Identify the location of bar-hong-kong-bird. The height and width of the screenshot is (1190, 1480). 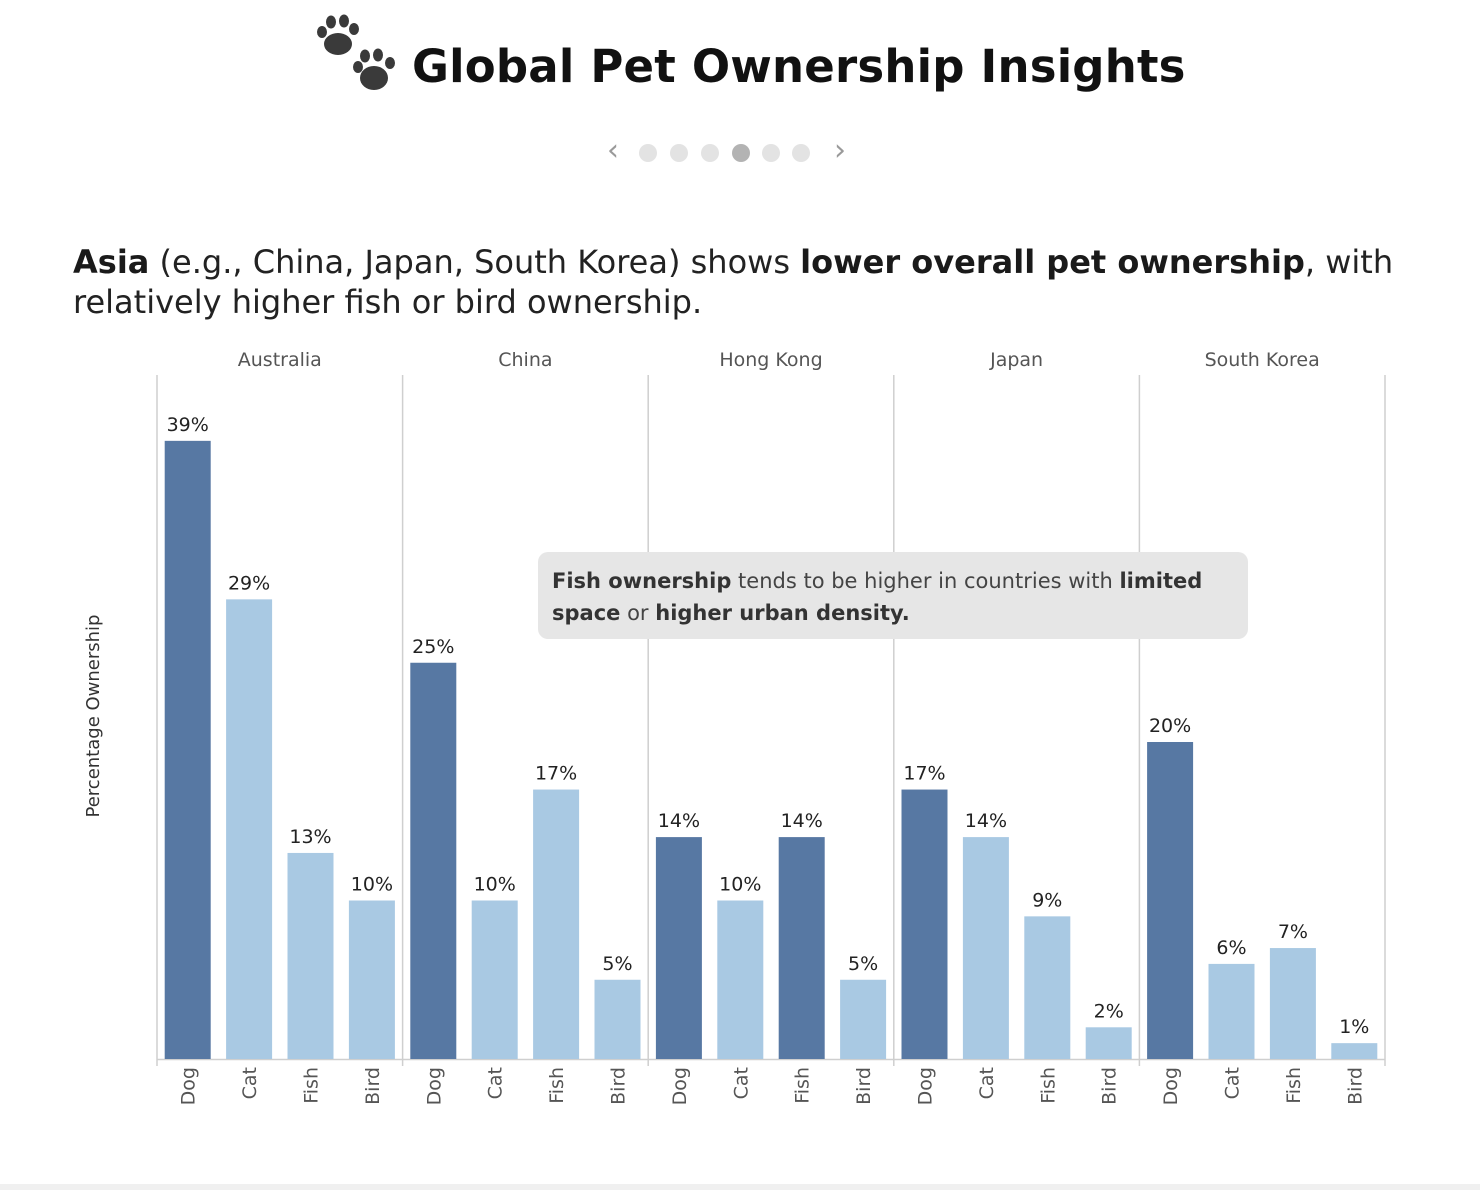
(863, 1019).